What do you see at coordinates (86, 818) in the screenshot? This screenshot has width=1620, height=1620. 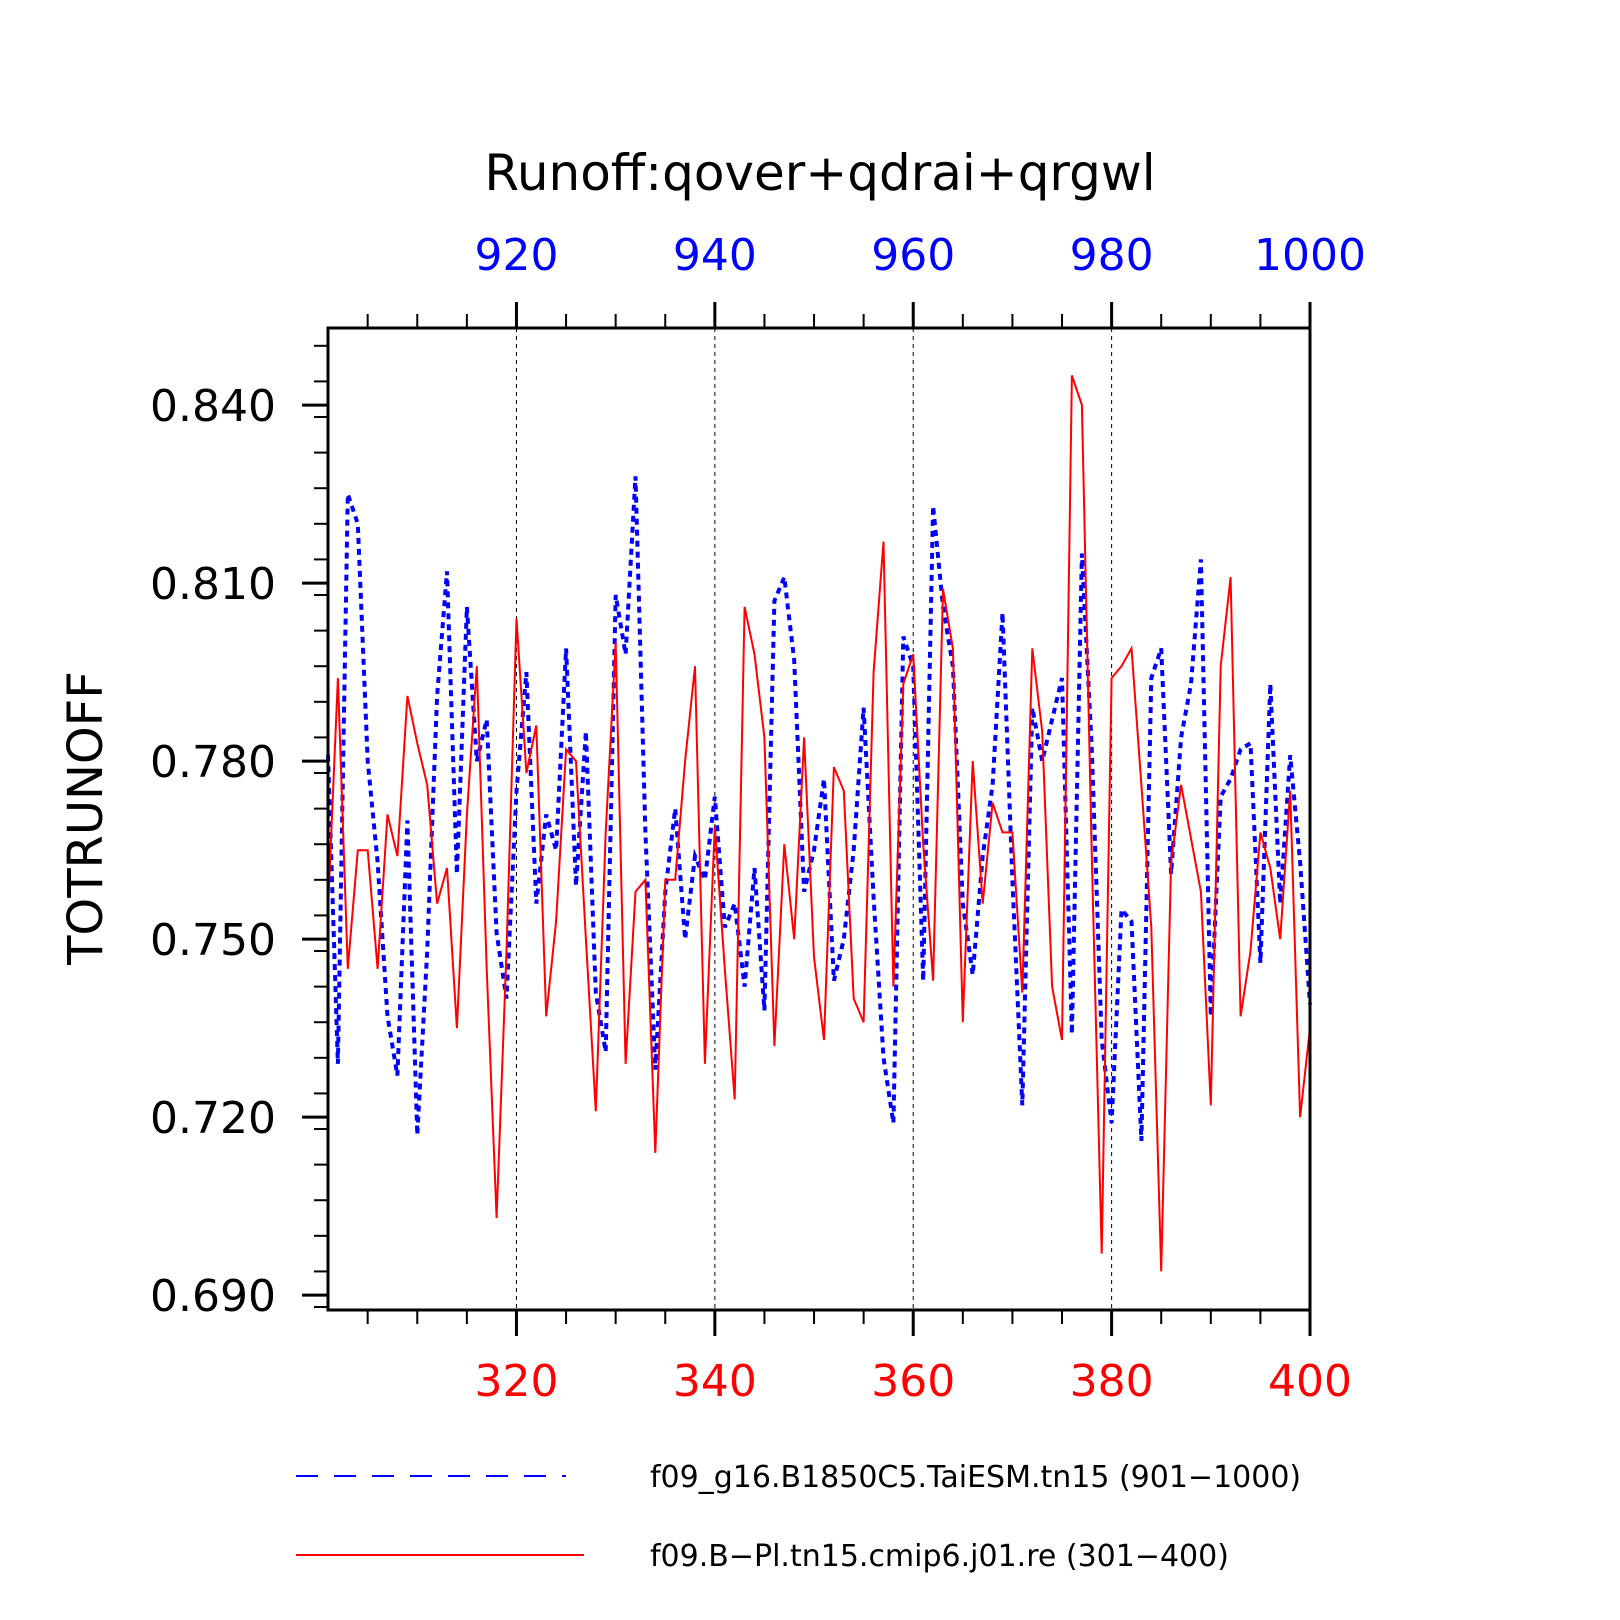 I see `y-axis-label: TOTRUNOFF` at bounding box center [86, 818].